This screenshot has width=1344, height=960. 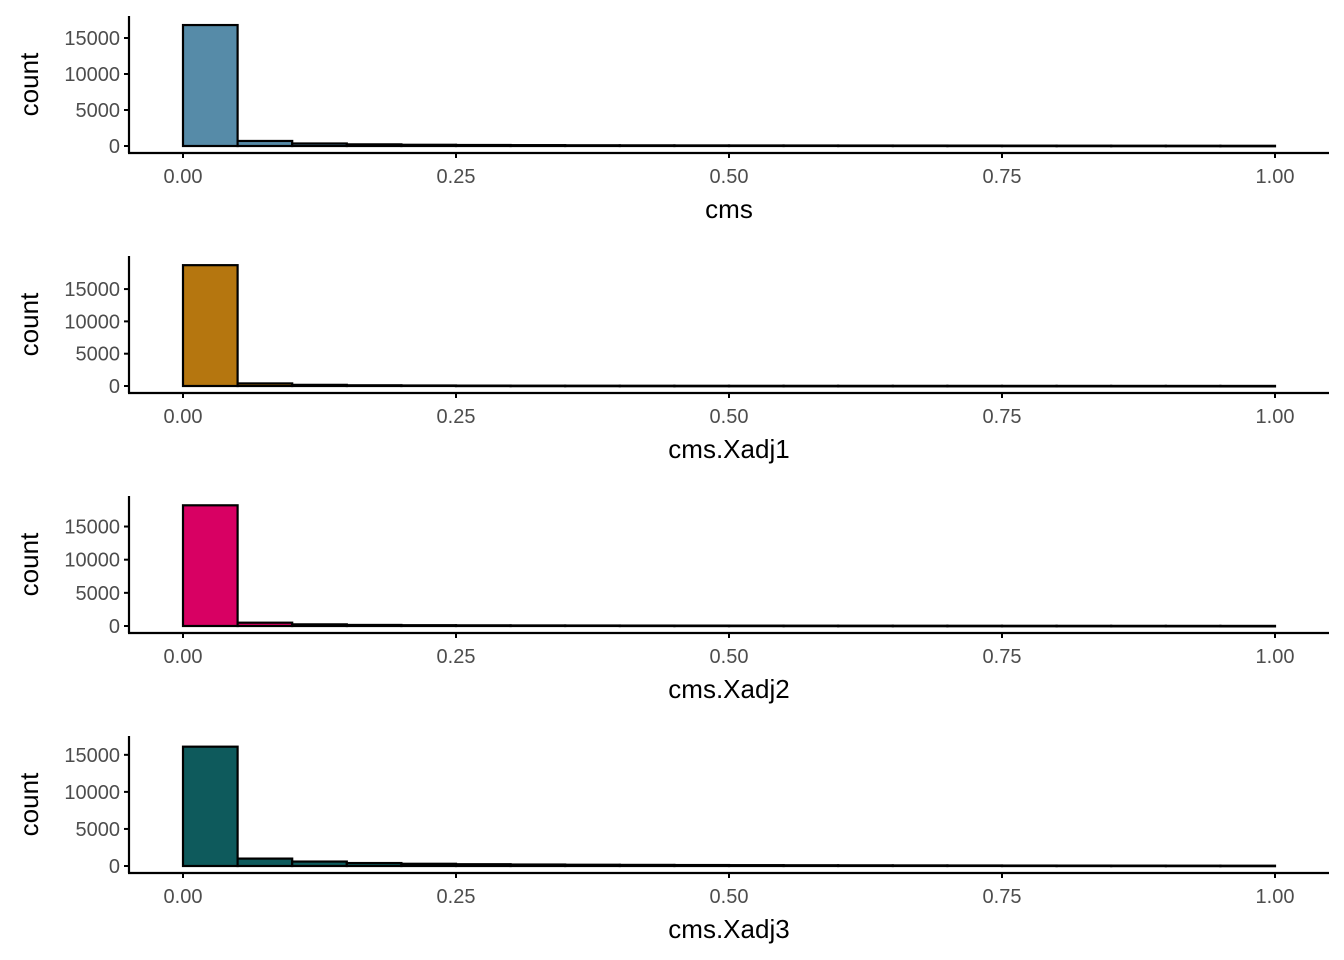 I want to click on x-axis-title: cms.Xadj2, so click(x=728, y=689).